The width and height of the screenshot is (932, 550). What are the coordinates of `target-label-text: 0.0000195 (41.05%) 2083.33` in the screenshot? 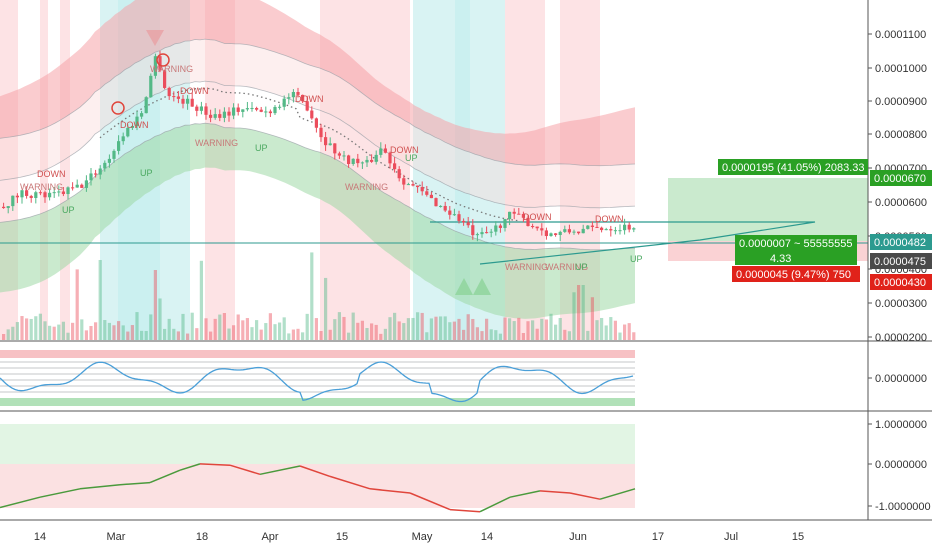 It's located at (793, 168).